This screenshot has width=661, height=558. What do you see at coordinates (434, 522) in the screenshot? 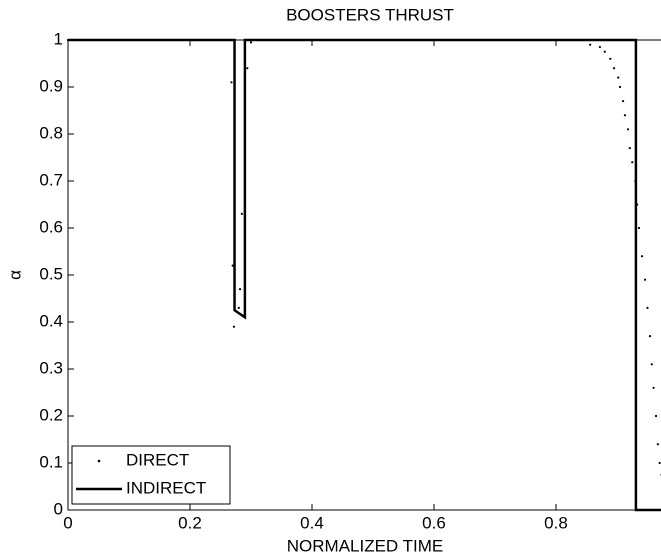
I see `x-tick-label: 0.6` at bounding box center [434, 522].